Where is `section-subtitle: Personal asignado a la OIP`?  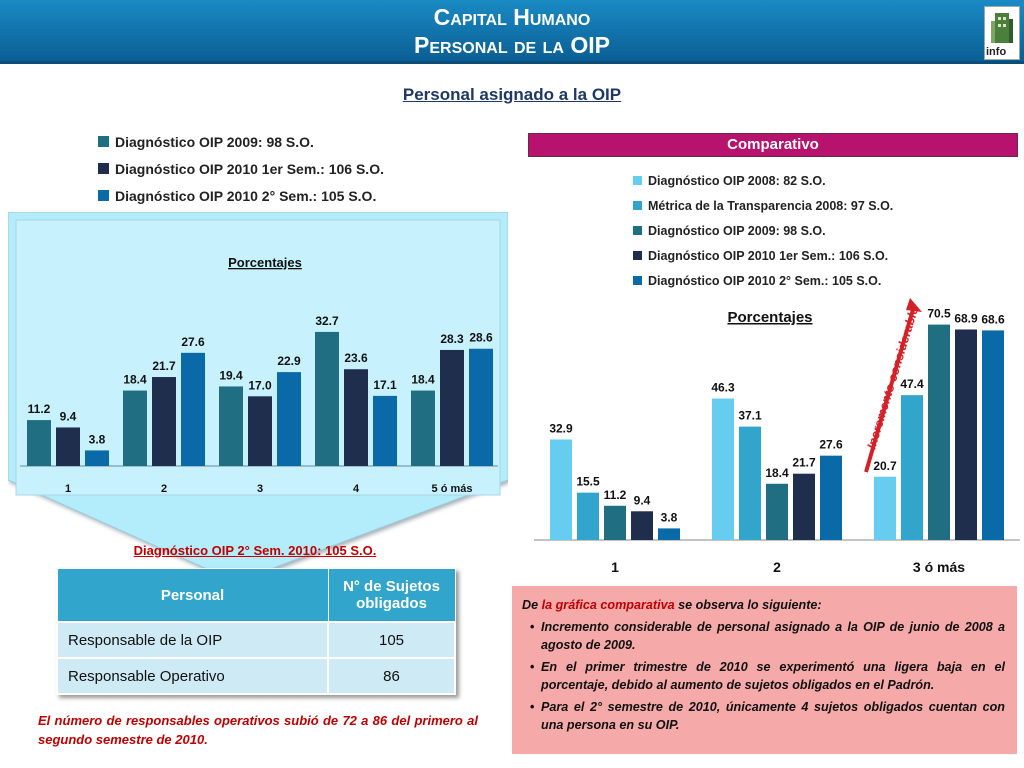
section-subtitle: Personal asignado a la OIP is located at coordinates (512, 94).